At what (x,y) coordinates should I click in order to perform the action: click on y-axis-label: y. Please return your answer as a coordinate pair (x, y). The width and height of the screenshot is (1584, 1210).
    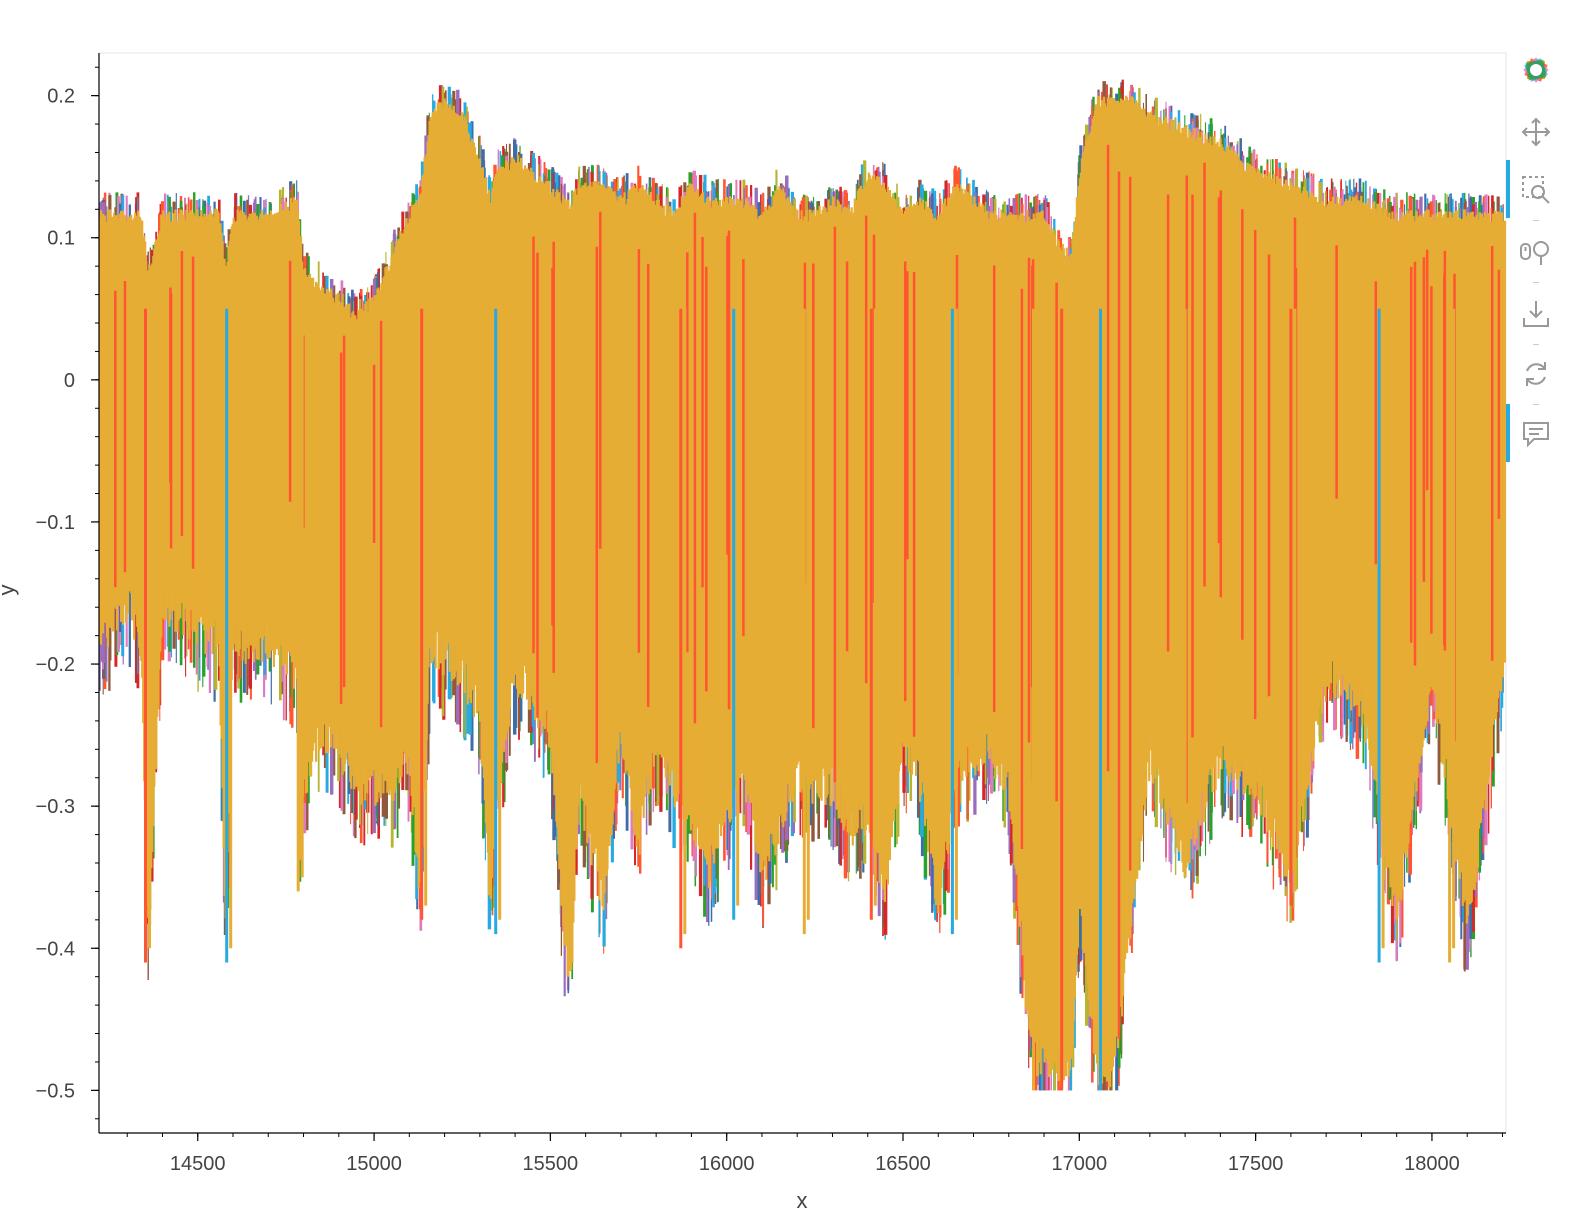
    Looking at the image, I should click on (9, 590).